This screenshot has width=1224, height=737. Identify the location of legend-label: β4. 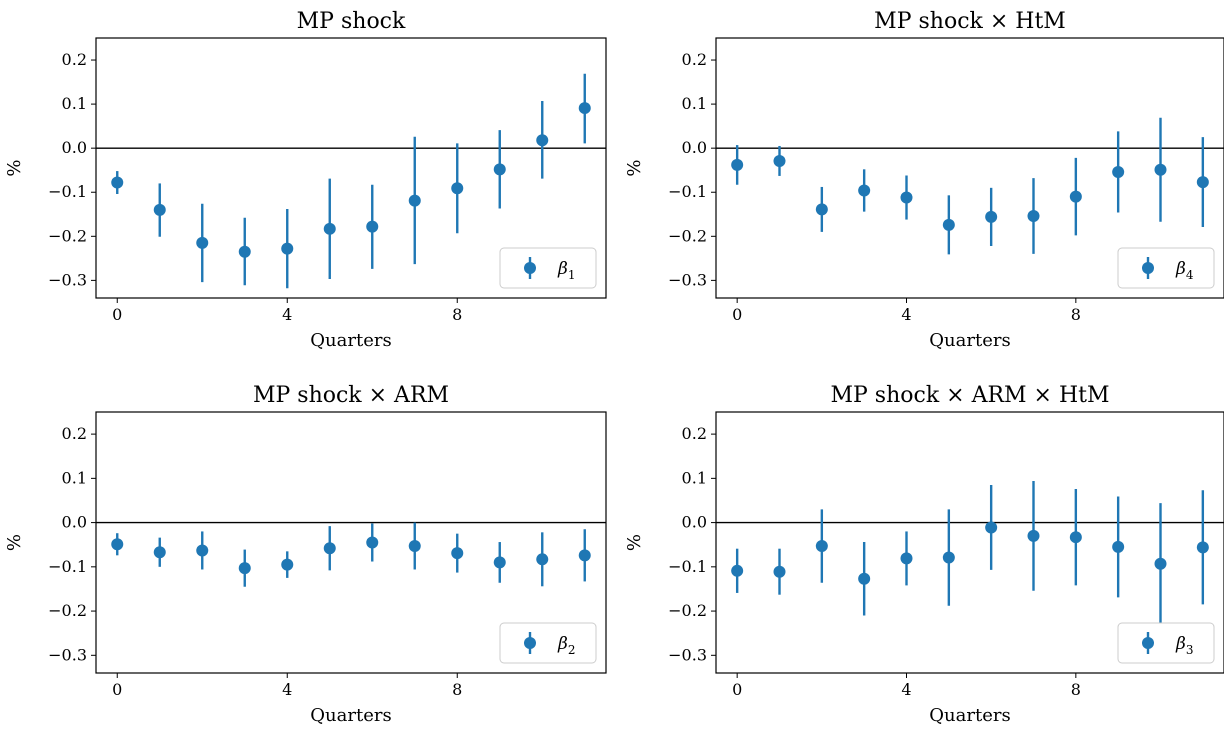
(1184, 270).